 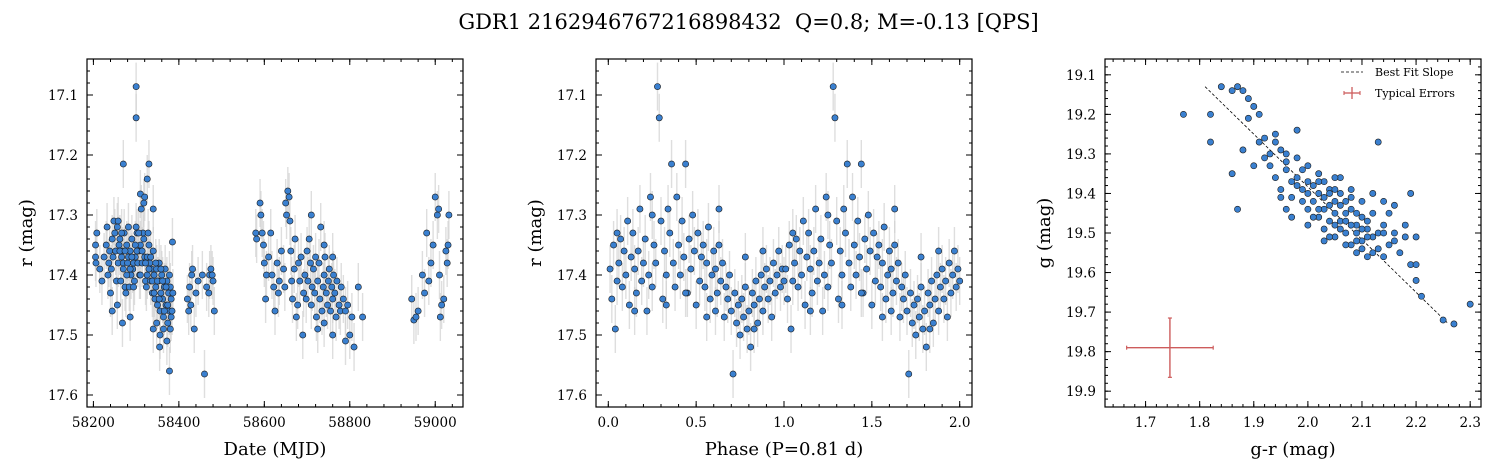 What do you see at coordinates (1415, 93) in the screenshot?
I see `legend-label: Typical Errors` at bounding box center [1415, 93].